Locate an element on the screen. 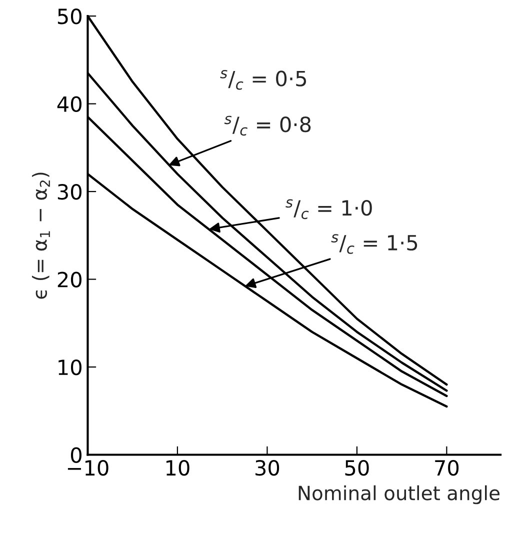  y-tick-label: 20 is located at coordinates (70, 280).